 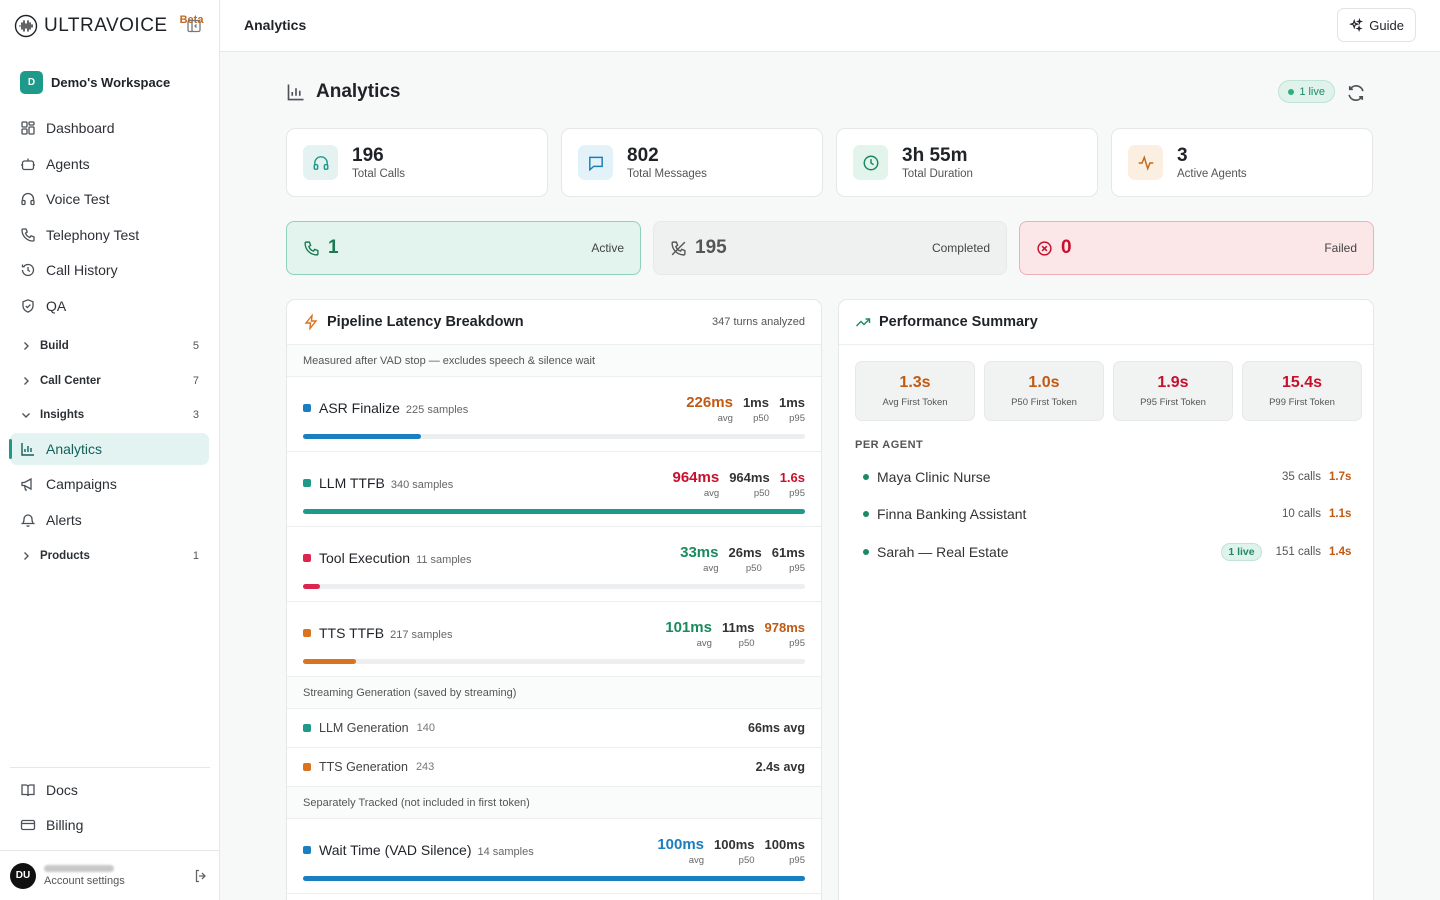 I want to click on gen-avg: 66ms avg, so click(x=776, y=728).